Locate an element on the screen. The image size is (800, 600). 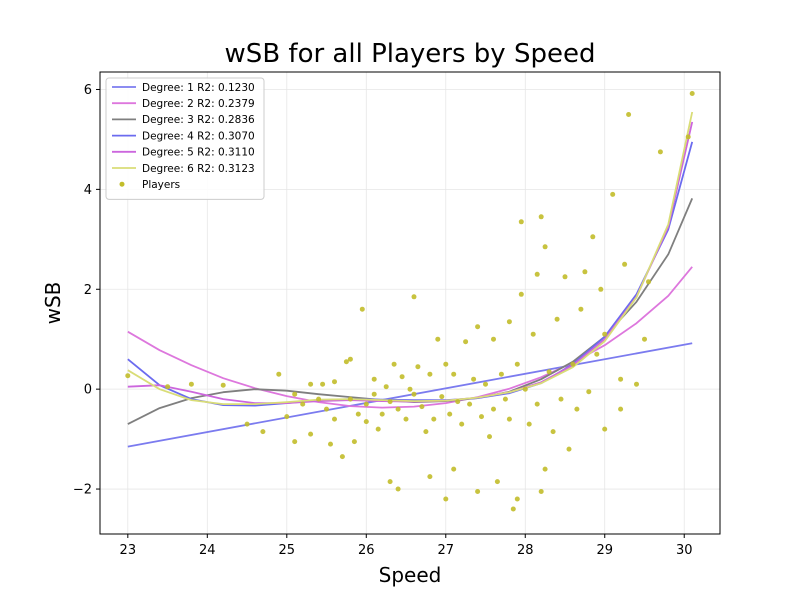
x-tick-label: 28 is located at coordinates (525, 550).